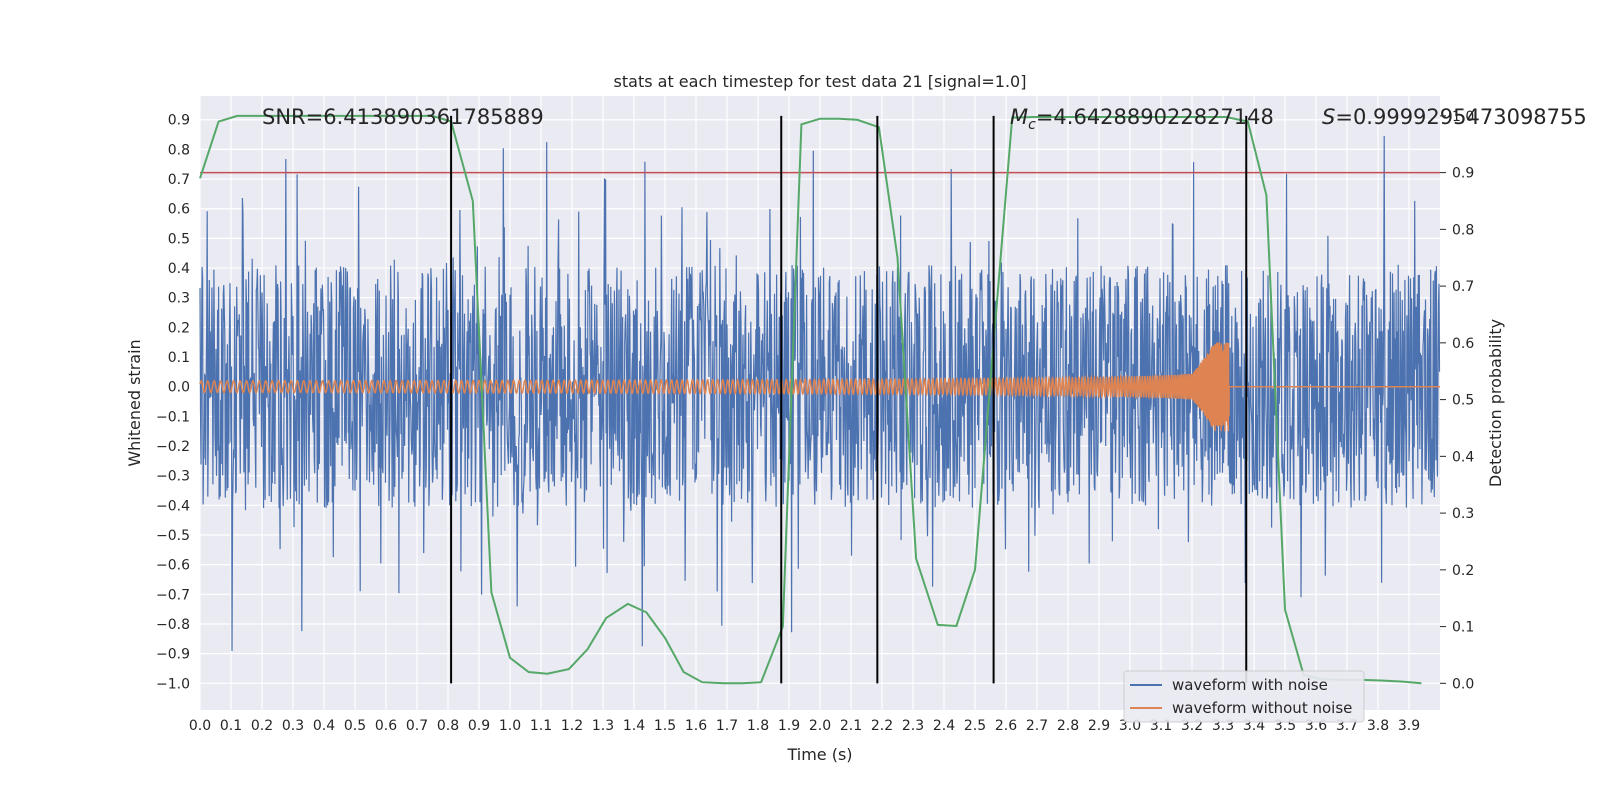 This screenshot has height=800, width=1600. Describe the element at coordinates (1099, 726) in the screenshot. I see `x-tick-label: 2.9` at that location.